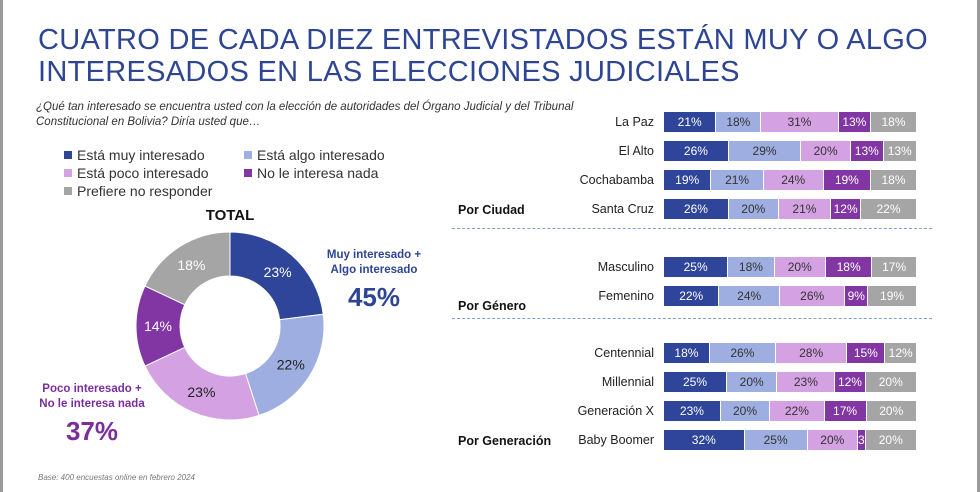 The height and width of the screenshot is (492, 980). What do you see at coordinates (291, 365) in the screenshot?
I see `donut-label-algo: 22%` at bounding box center [291, 365].